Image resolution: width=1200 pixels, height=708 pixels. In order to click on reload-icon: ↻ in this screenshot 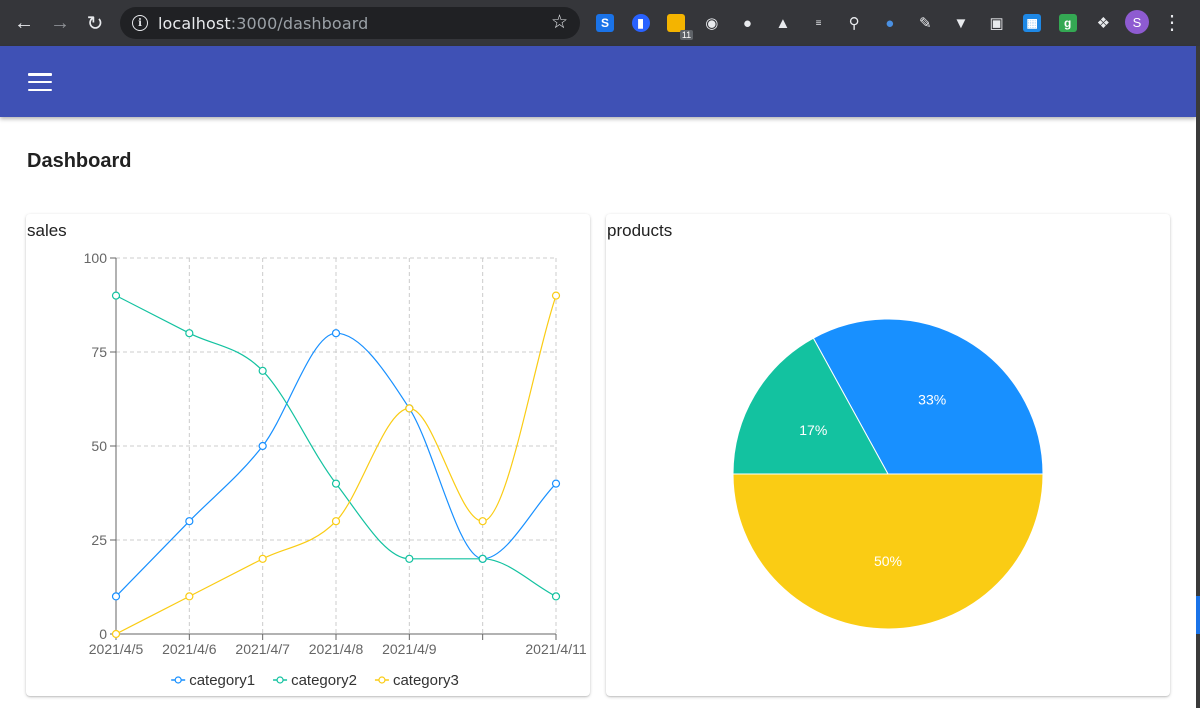, I will do `click(95, 23)`.